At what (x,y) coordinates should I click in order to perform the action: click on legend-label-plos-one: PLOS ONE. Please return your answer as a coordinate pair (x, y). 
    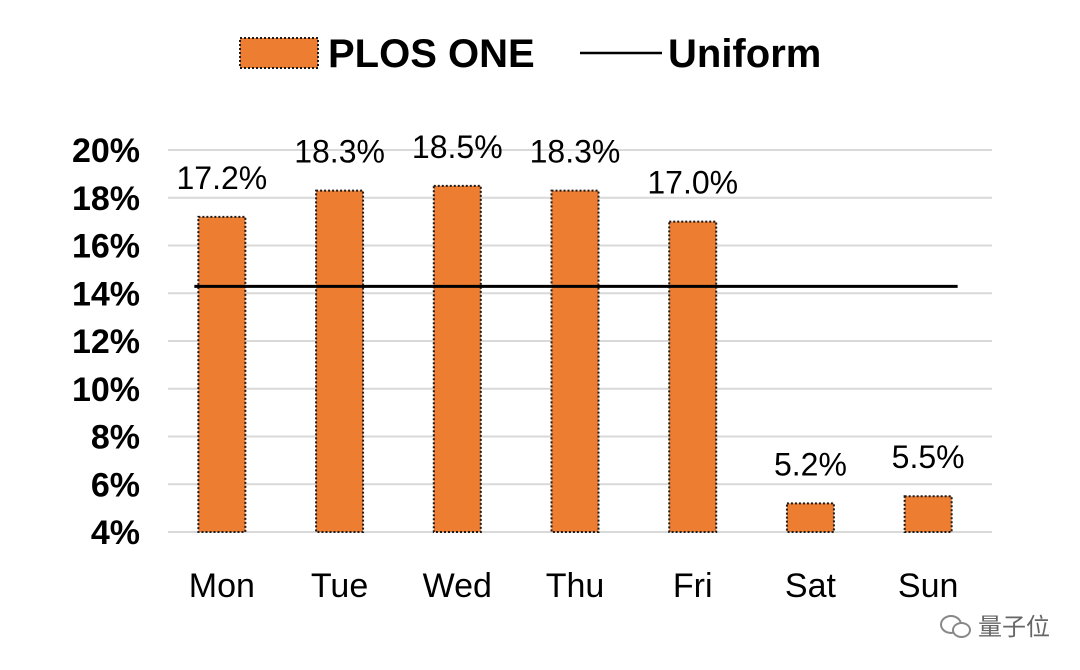
    Looking at the image, I should click on (431, 54).